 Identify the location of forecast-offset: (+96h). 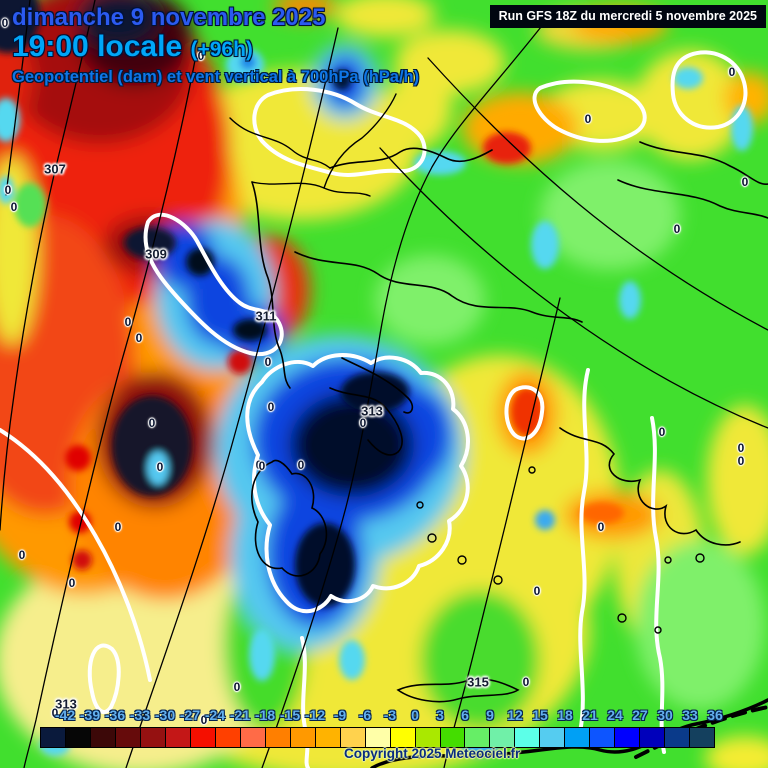
(221, 49).